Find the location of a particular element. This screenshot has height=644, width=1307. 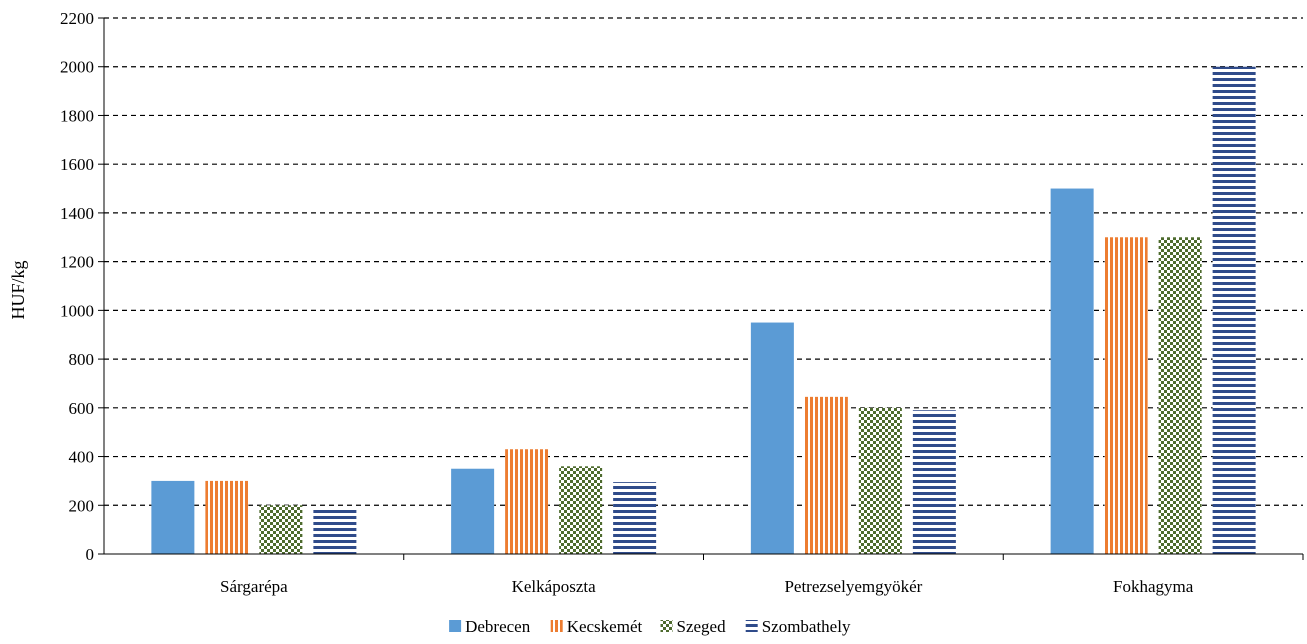

y-tick-label: 1000 is located at coordinates (77, 310).